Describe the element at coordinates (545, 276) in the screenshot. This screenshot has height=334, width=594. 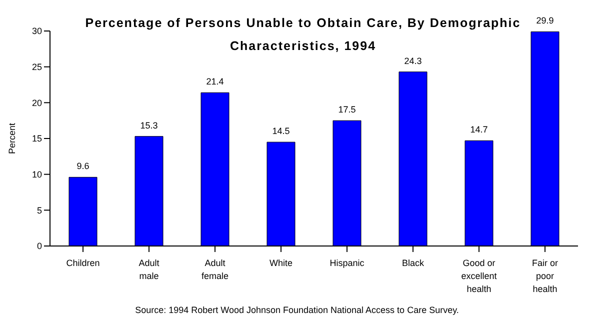
I see `x-tick-label: Fair or poor health` at that location.